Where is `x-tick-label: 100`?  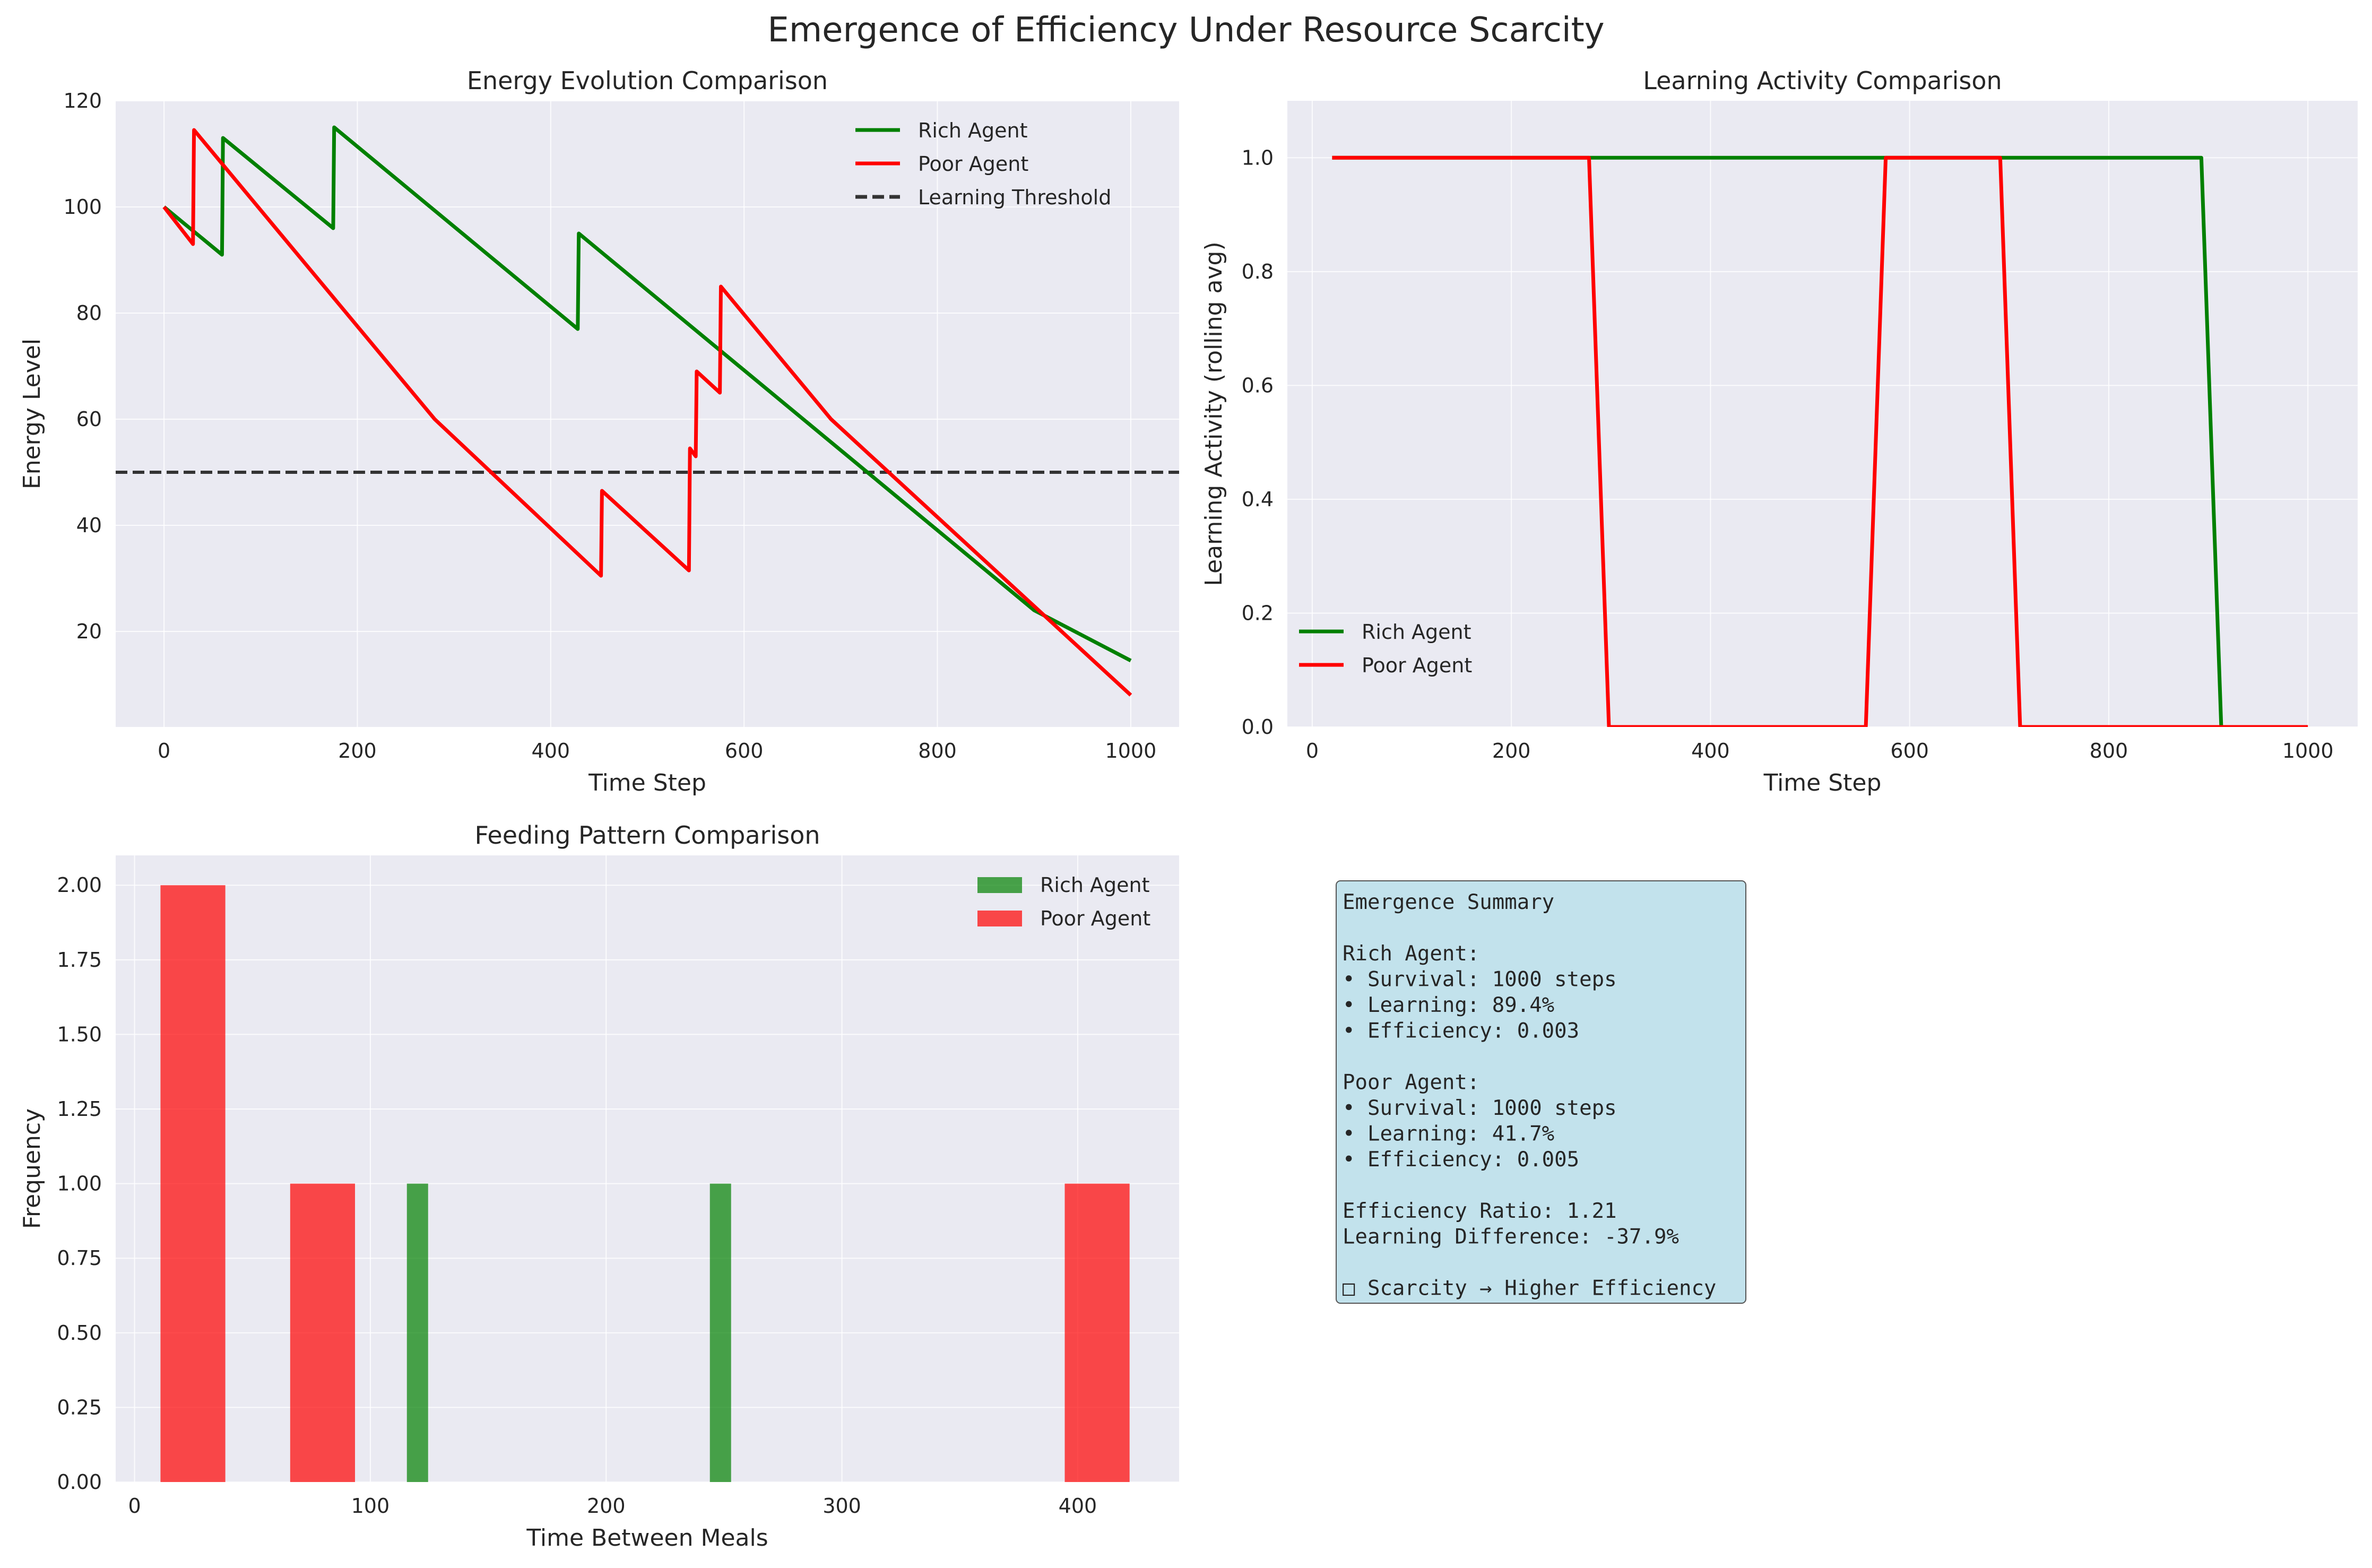 x-tick-label: 100 is located at coordinates (371, 1506).